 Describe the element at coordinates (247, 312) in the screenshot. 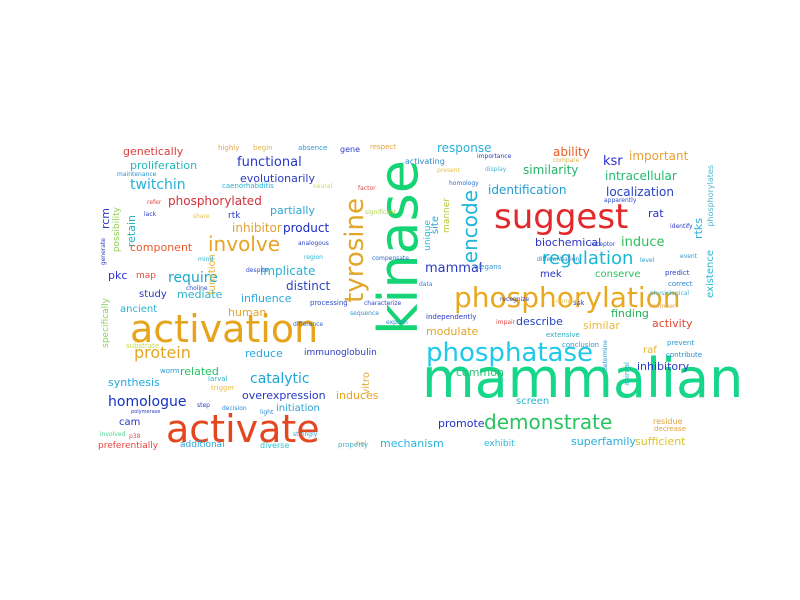

I see `cloud-word: human` at that location.